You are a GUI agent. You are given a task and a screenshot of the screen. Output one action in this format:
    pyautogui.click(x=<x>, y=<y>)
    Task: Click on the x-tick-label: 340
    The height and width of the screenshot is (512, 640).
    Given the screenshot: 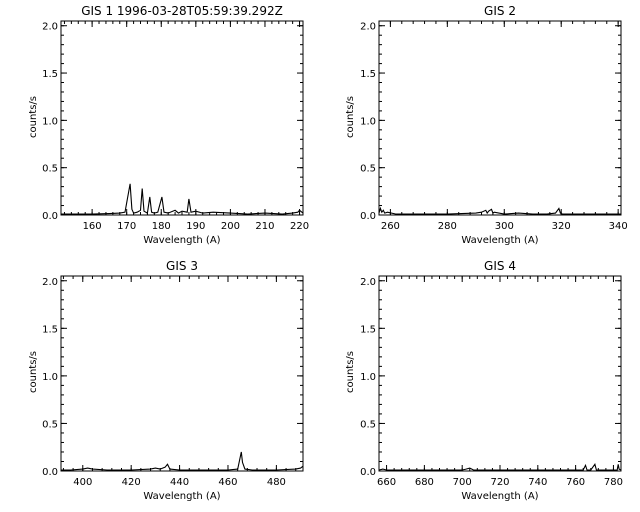 What is the action you would take?
    pyautogui.click(x=618, y=226)
    